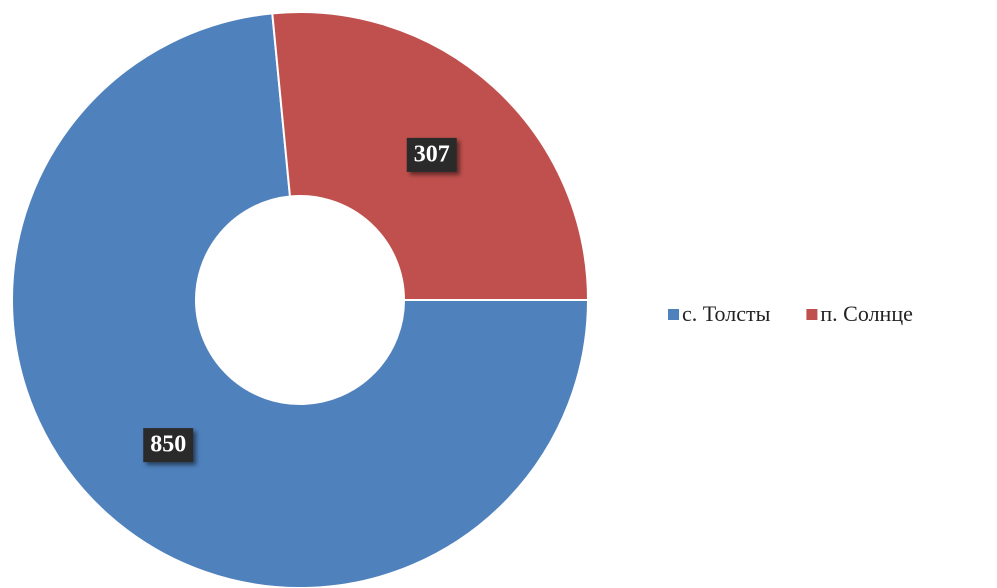 Image resolution: width=997 pixels, height=588 pixels. I want to click on legend-label: п. Солнце, so click(866, 313).